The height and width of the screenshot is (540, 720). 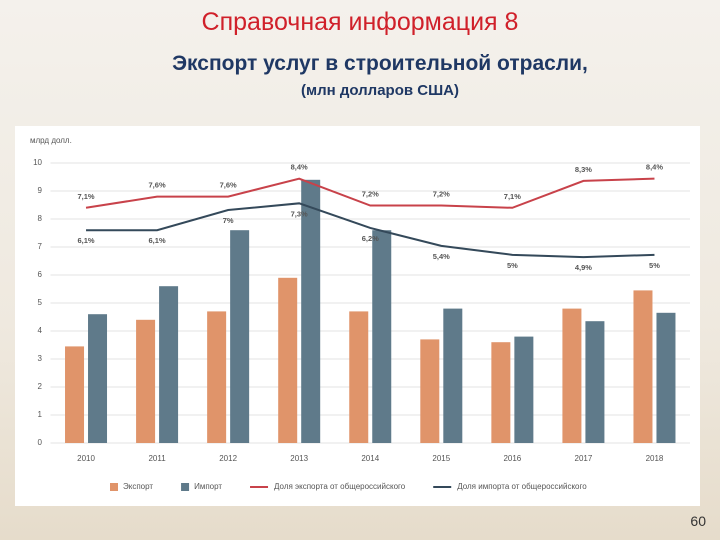 I want to click on y-tick-label: 2, so click(x=40, y=386).